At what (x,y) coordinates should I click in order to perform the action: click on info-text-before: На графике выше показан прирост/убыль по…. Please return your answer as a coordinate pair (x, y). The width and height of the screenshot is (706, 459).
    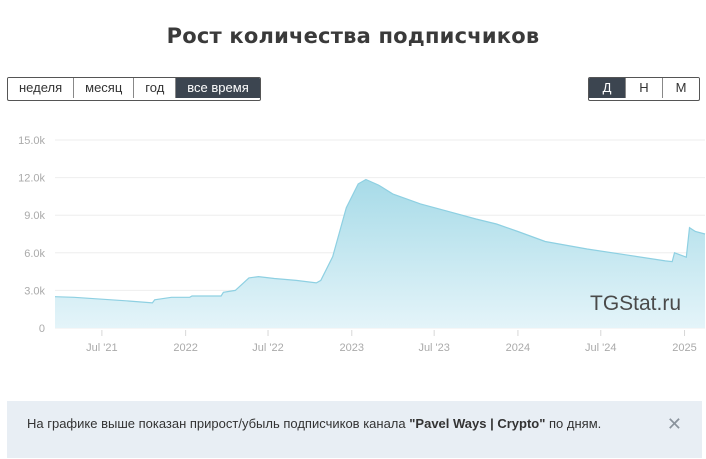
    Looking at the image, I should click on (218, 423).